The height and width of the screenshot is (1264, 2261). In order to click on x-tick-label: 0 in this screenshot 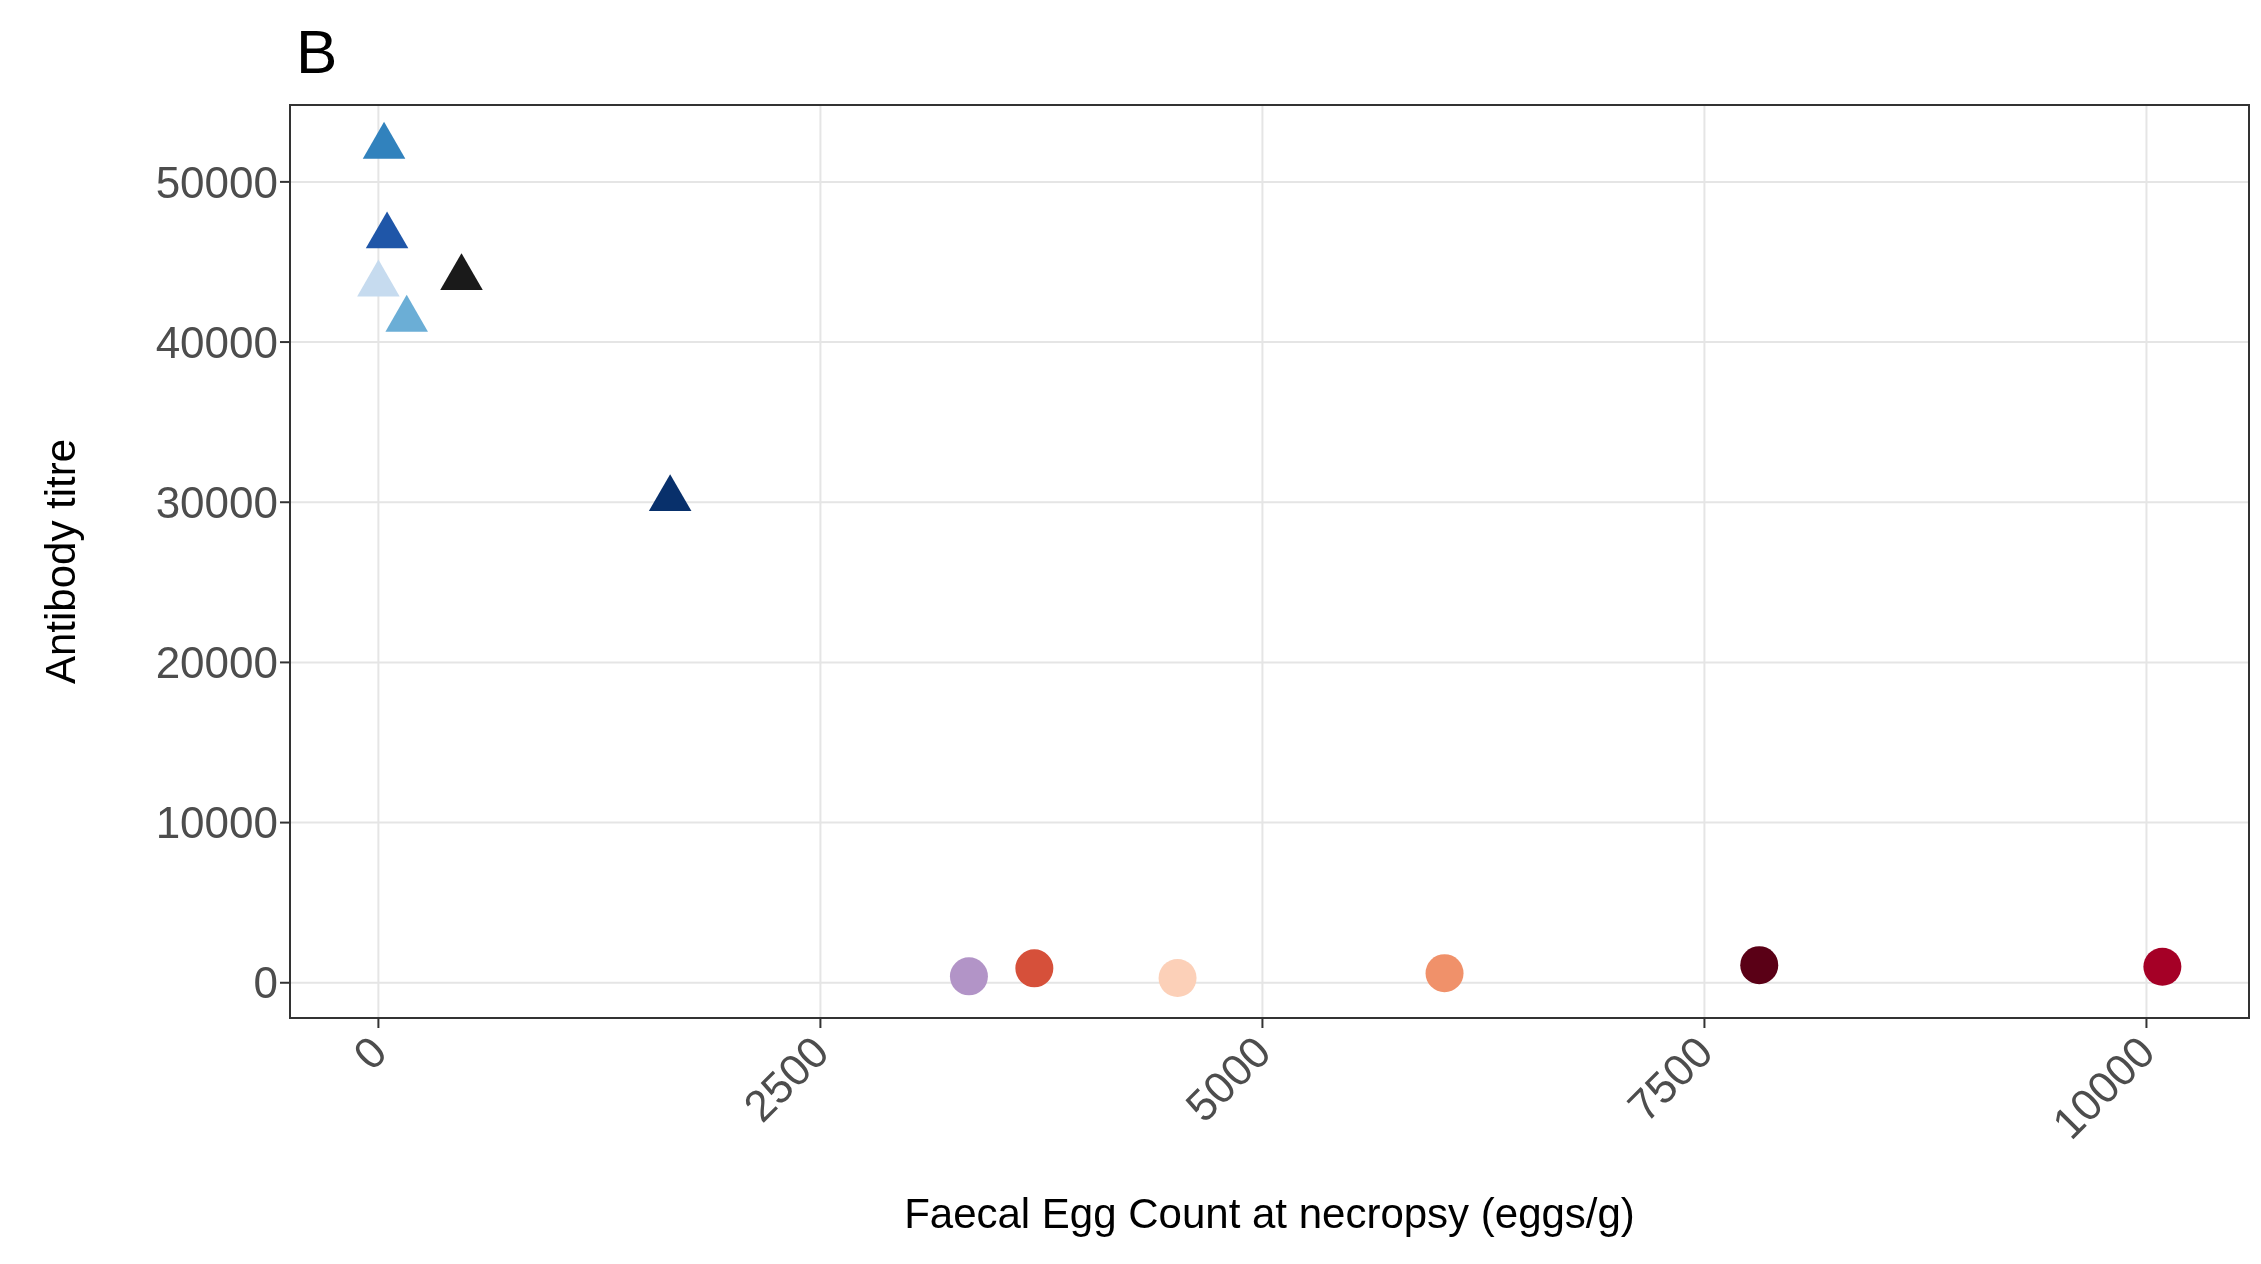, I will do `click(369, 1052)`.